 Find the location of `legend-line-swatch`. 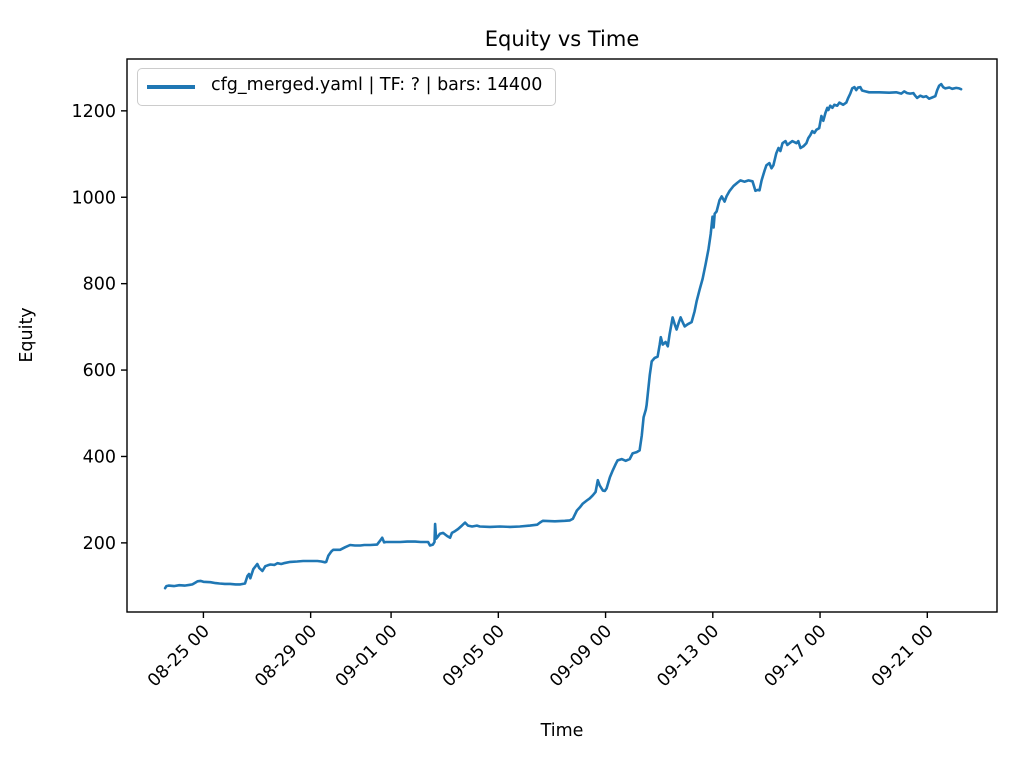

legend-line-swatch is located at coordinates (171, 87).